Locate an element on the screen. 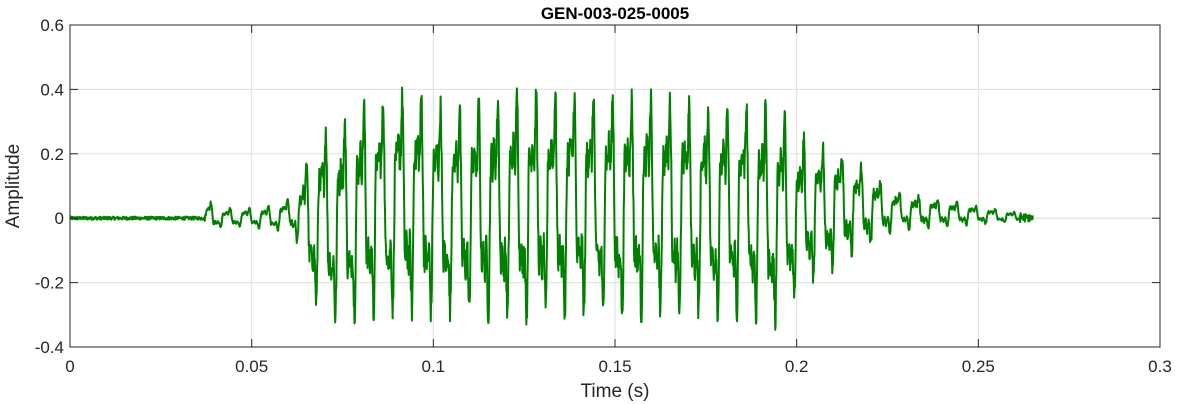 Image resolution: width=1177 pixels, height=404 pixels. y-tick-label: -0.4 is located at coordinates (49, 347).